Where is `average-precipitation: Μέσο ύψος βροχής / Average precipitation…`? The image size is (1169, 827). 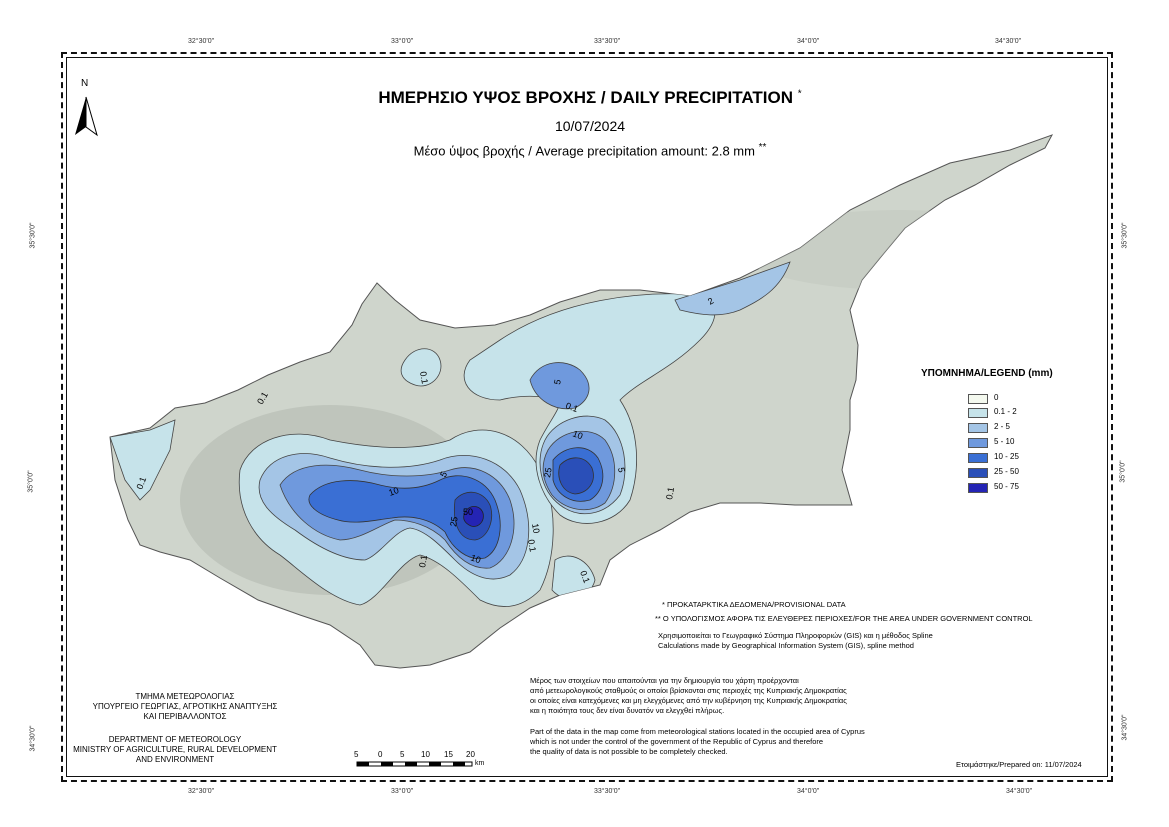
average-precipitation: Μέσο ύψος βροχής / Average precipitation… is located at coordinates (590, 150).